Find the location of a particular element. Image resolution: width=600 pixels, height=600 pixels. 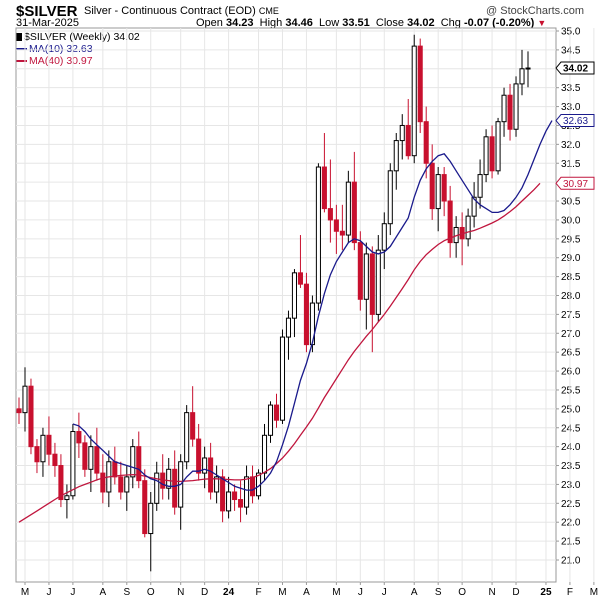

chart-description: Silver - Continuous Contract (EOD) CME is located at coordinates (181, 11).